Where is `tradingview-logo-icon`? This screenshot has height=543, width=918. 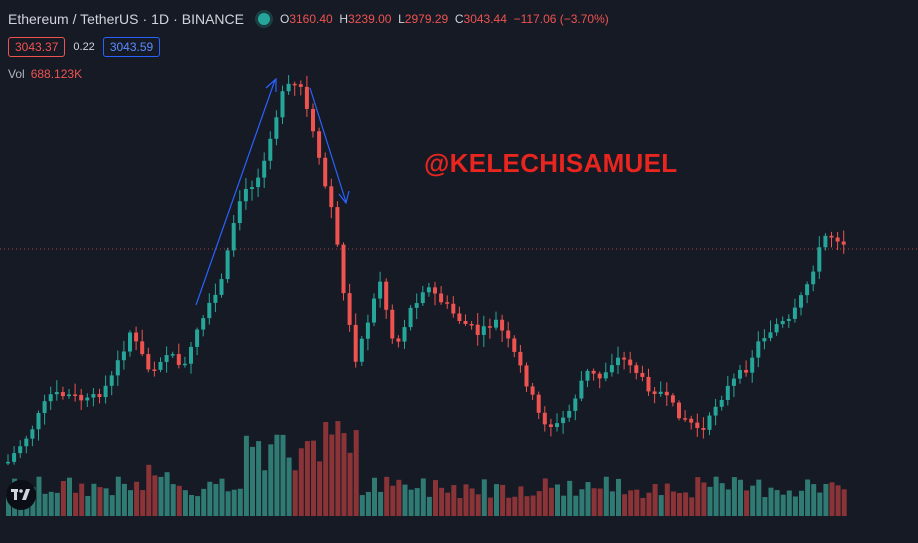
tradingview-logo-icon is located at coordinates (21, 495).